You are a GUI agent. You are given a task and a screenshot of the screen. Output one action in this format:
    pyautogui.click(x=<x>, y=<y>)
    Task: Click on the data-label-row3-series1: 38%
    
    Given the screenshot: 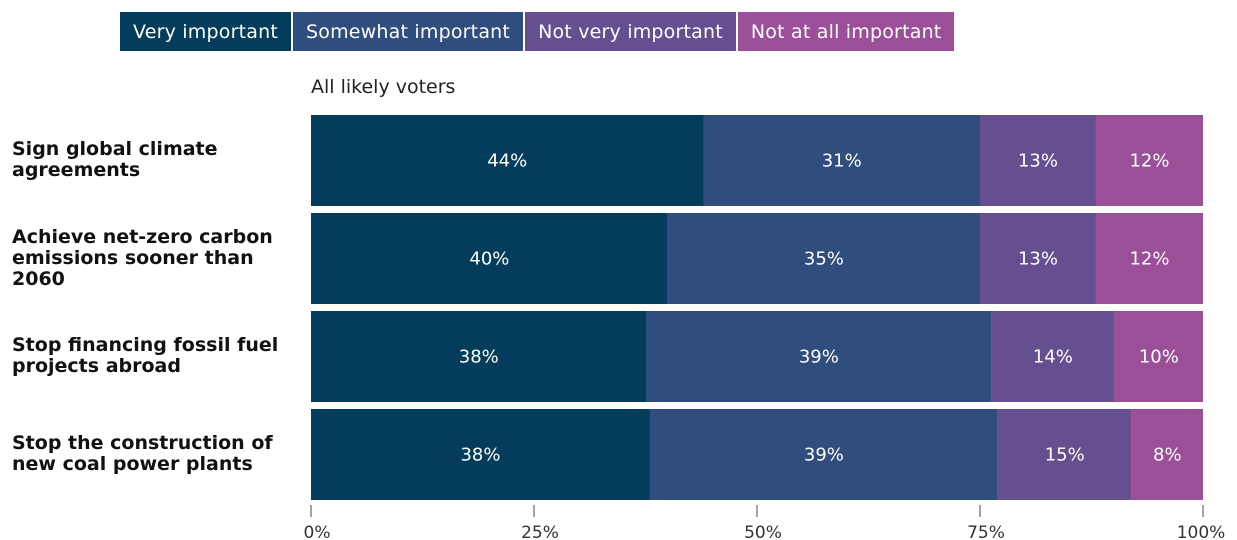 What is the action you would take?
    pyautogui.click(x=479, y=357)
    